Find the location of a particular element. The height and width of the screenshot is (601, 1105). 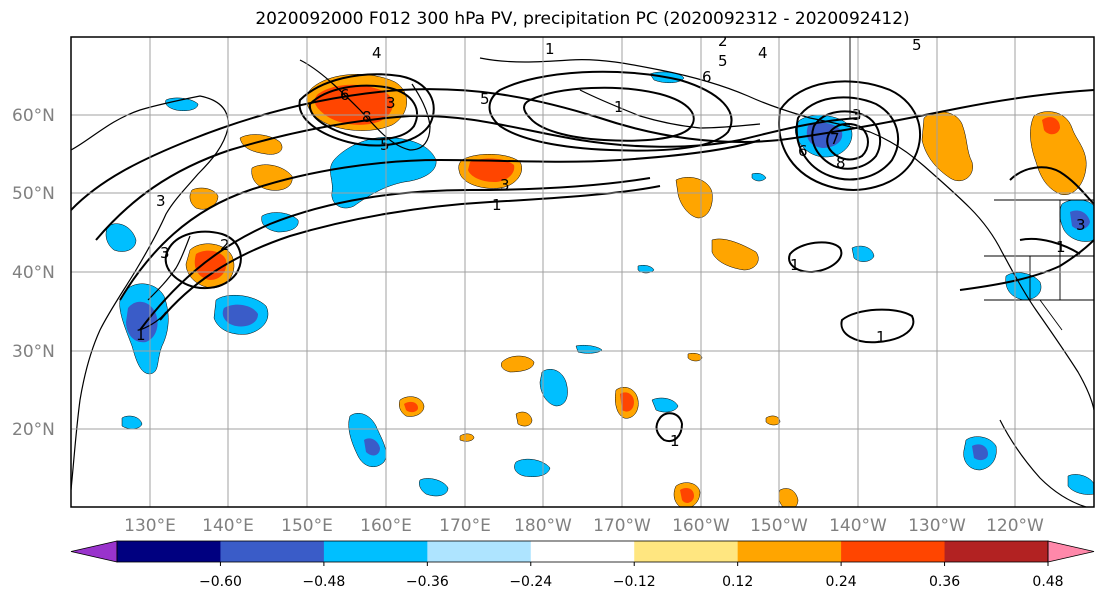

lon-label: 130°E is located at coordinates (150, 526).